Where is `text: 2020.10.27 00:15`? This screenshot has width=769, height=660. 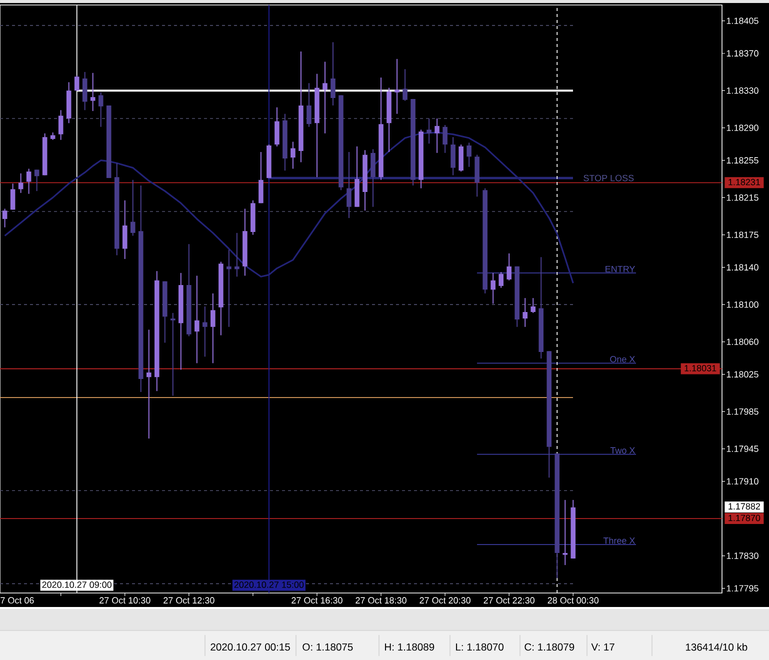
text: 2020.10.27 00:15 is located at coordinates (250, 647).